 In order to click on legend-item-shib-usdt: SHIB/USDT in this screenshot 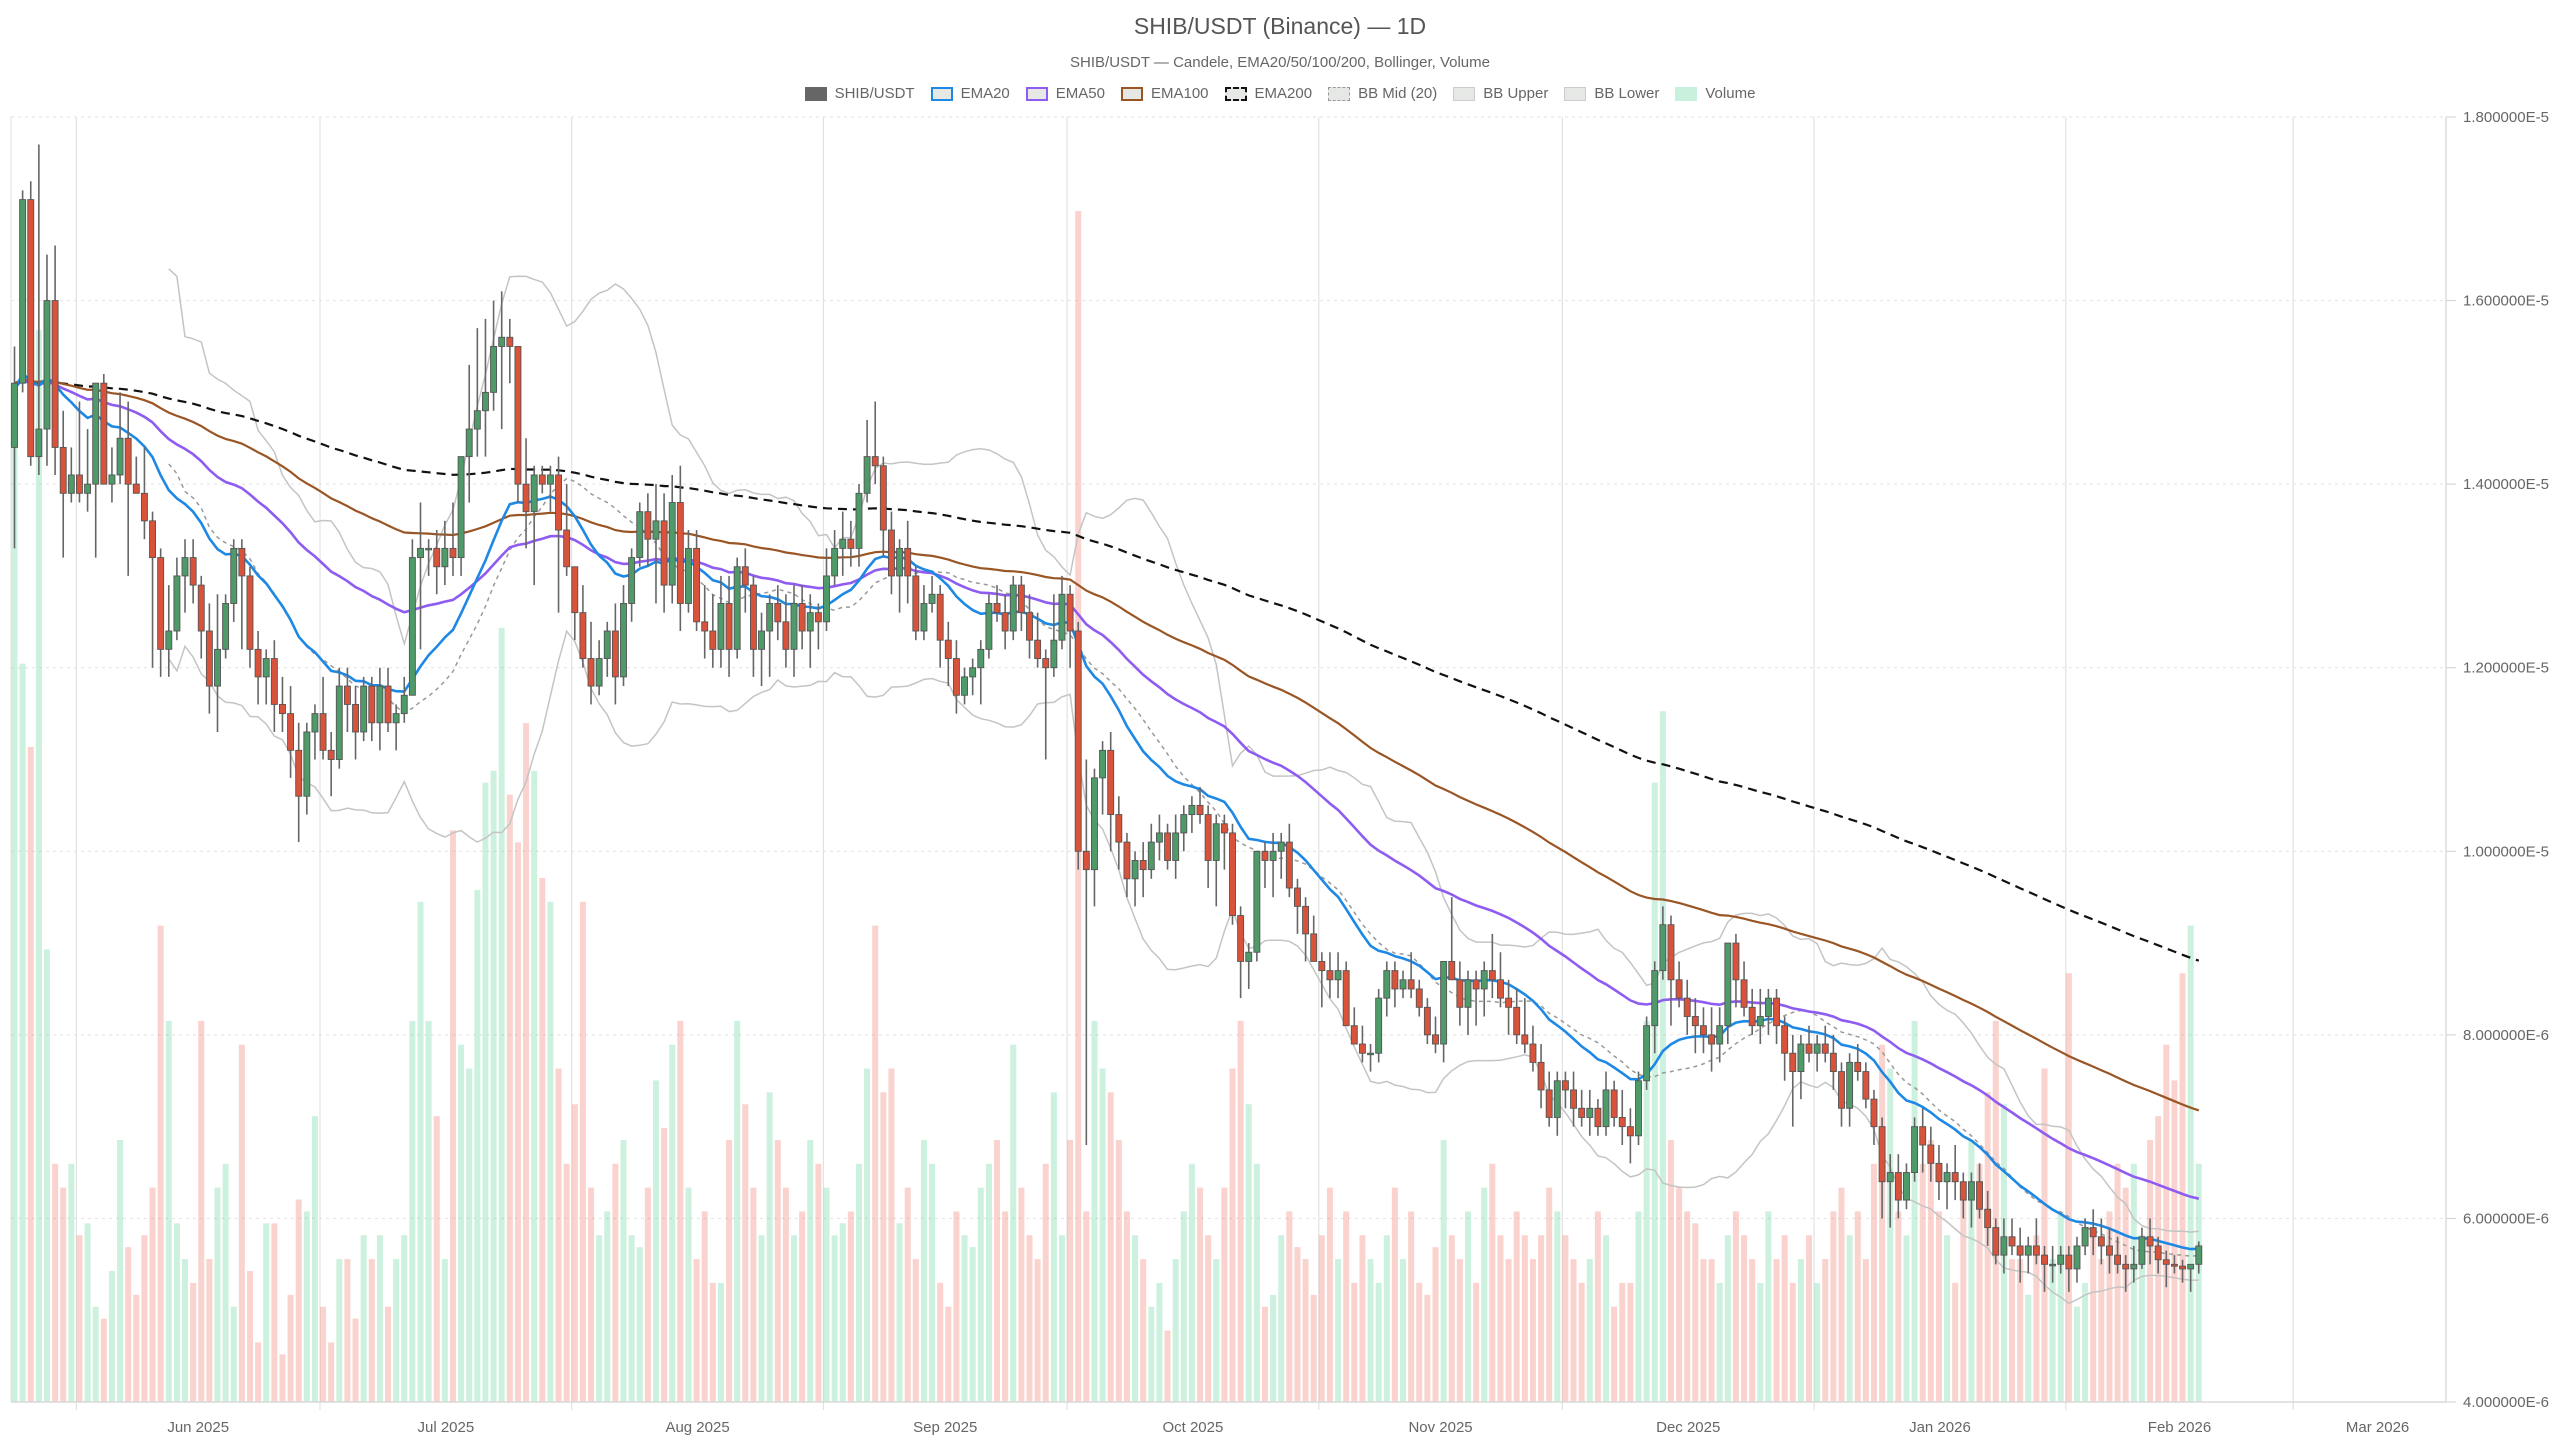, I will do `click(859, 93)`.